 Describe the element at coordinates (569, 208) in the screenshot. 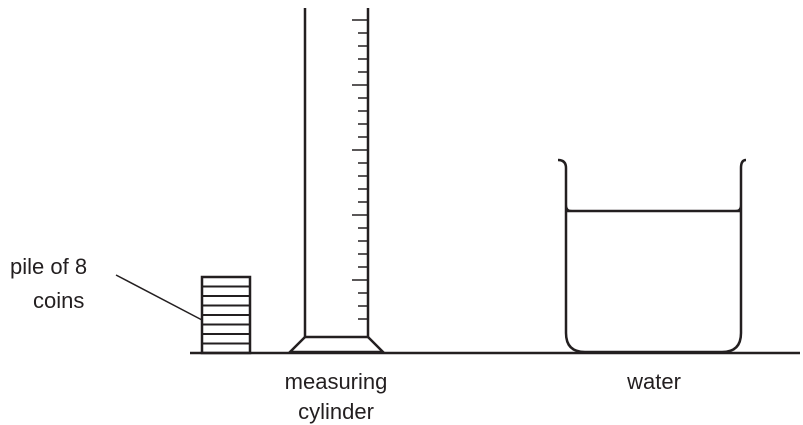

I see `water-meniscus-left` at that location.